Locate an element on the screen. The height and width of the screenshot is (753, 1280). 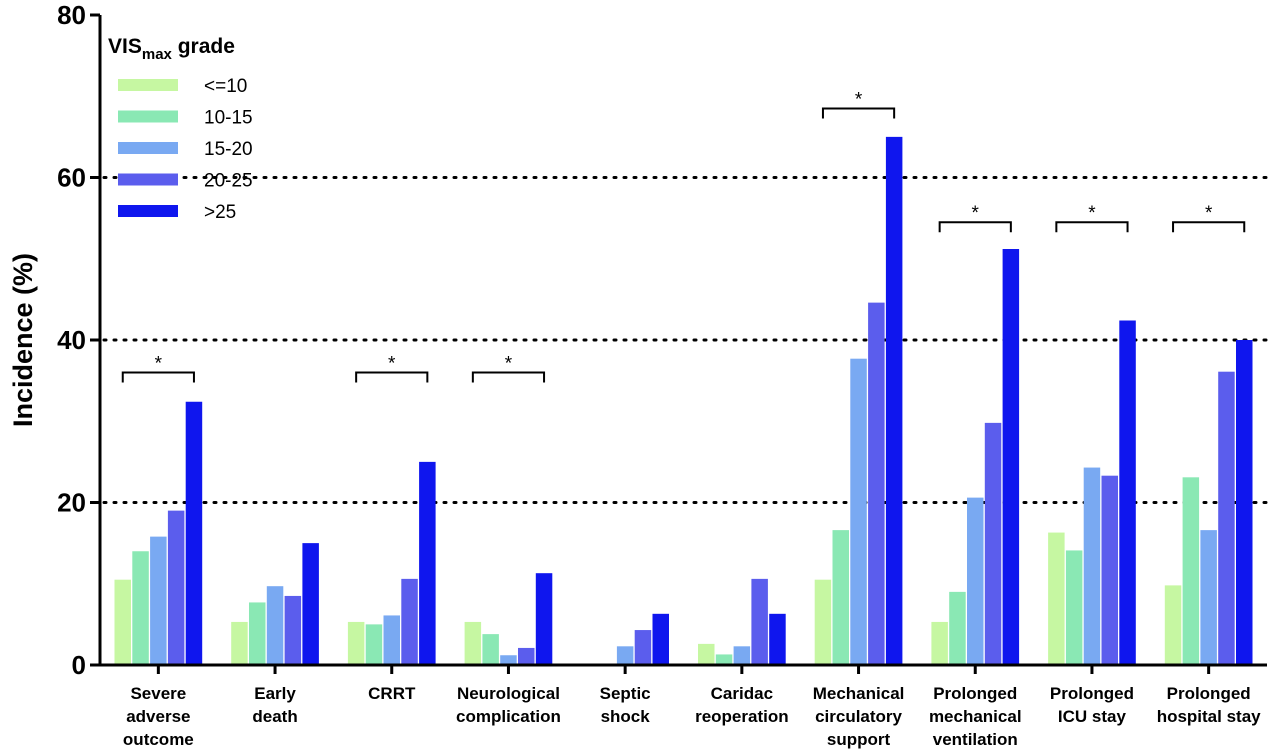
x-tick-label: Mechanical circulatory support is located at coordinates (859, 716).